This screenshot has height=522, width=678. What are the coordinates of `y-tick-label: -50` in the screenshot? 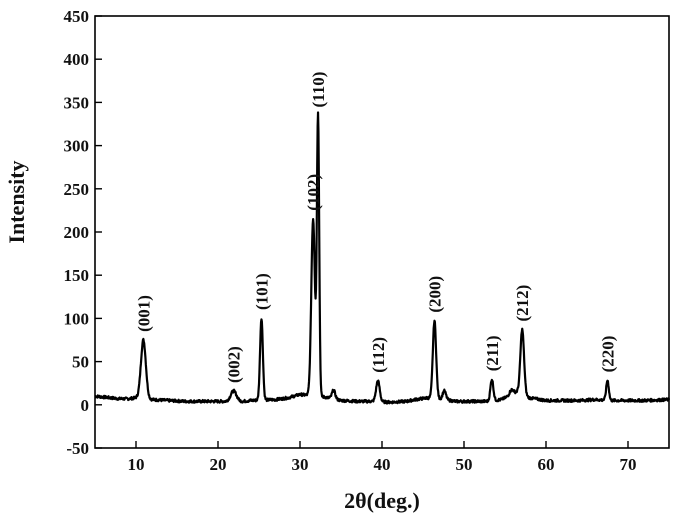 It's located at (77, 448).